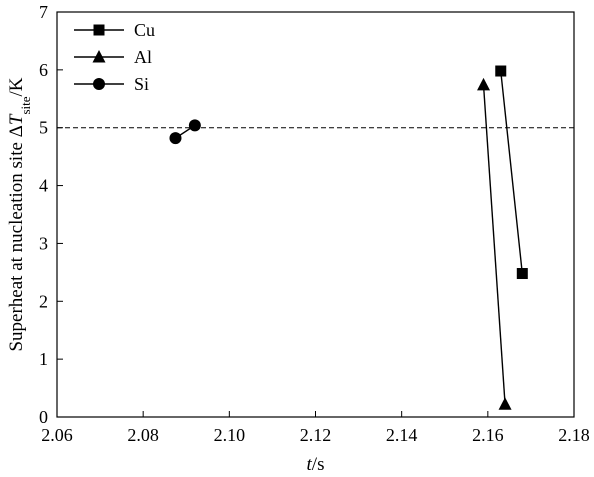  Describe the element at coordinates (16, 238) in the screenshot. I see `y-axis-label-prefix: Superheat at nucleation site Δ` at that location.